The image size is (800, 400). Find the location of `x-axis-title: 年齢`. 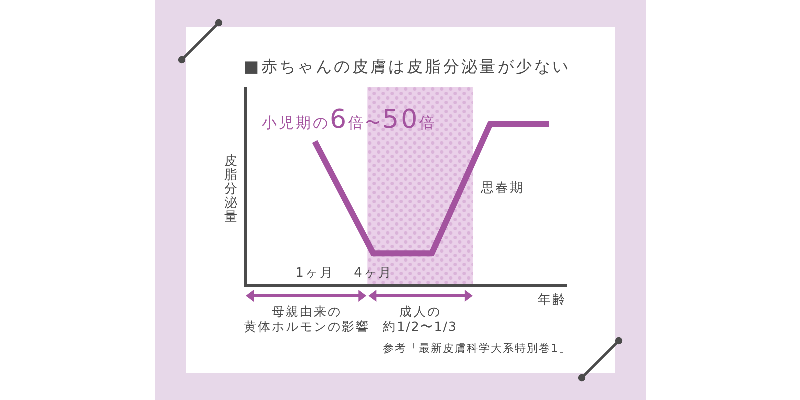

x-axis-title: 年齢 is located at coordinates (552, 300).